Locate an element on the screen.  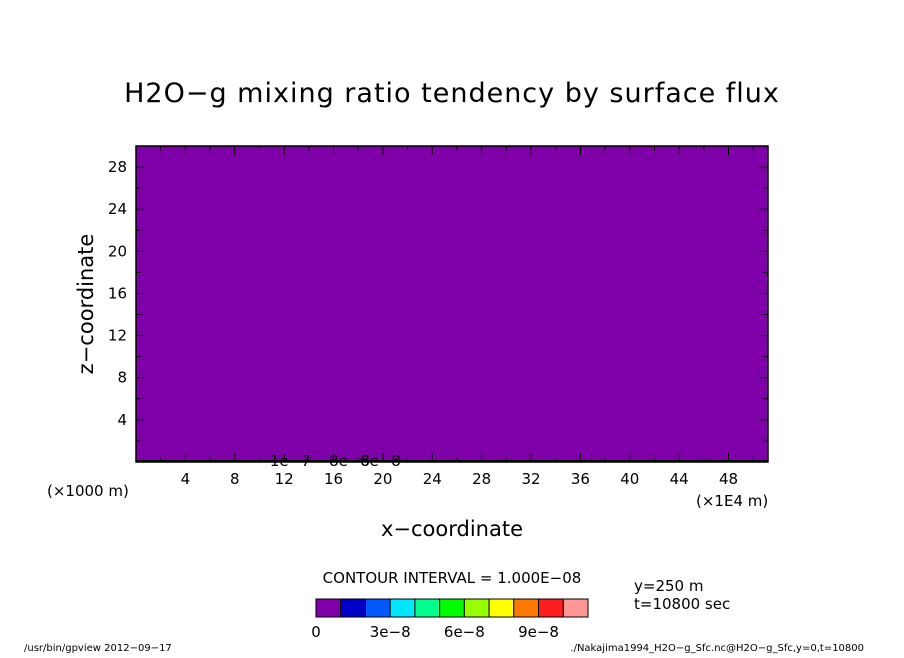
y-value-text: y=250 m is located at coordinates (668, 586).